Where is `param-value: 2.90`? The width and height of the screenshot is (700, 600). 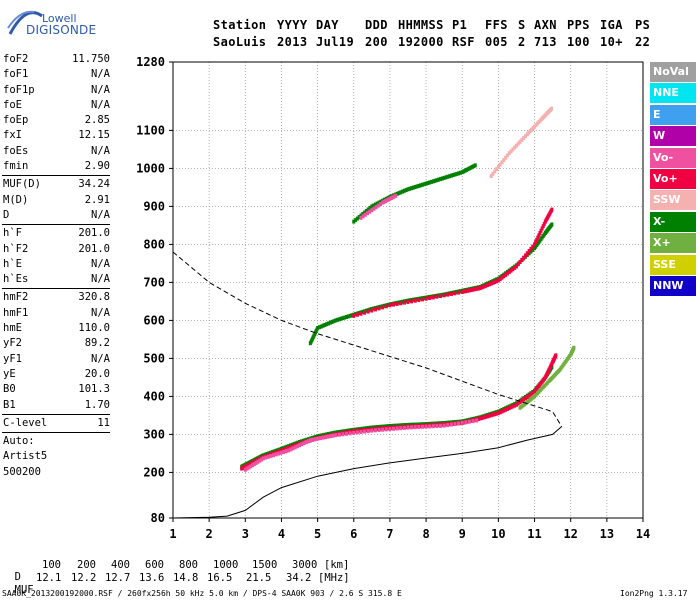
param-value: 2.90 is located at coordinates (97, 166).